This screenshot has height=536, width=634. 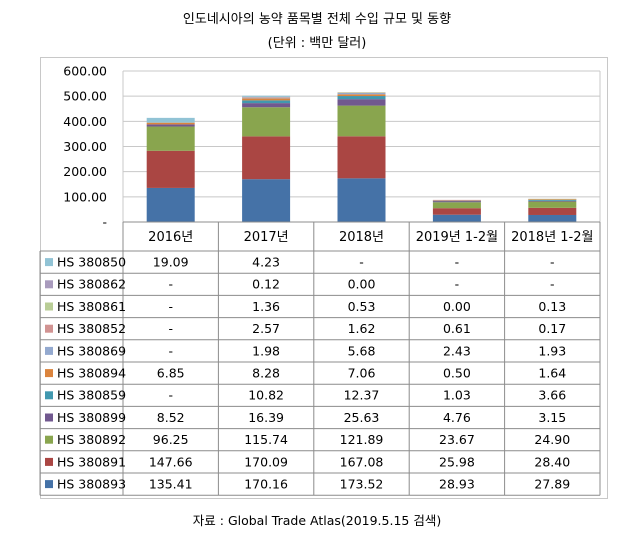 I want to click on data-label: 2.57, so click(x=266, y=328).